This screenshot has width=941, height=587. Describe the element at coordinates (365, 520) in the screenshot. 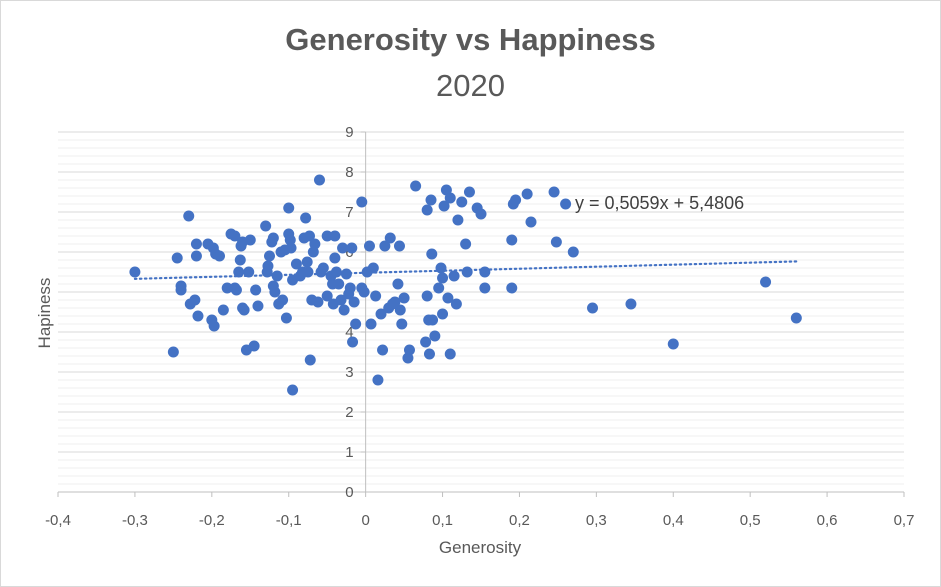

I see `x-tick-label: 0` at that location.